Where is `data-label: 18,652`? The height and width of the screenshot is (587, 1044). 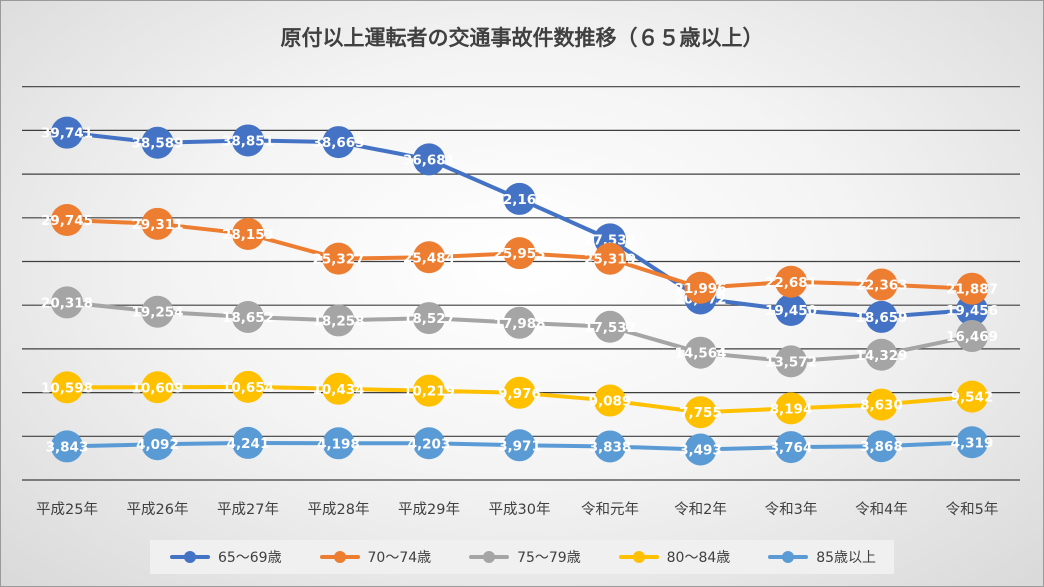
data-label: 18,652 is located at coordinates (248, 318).